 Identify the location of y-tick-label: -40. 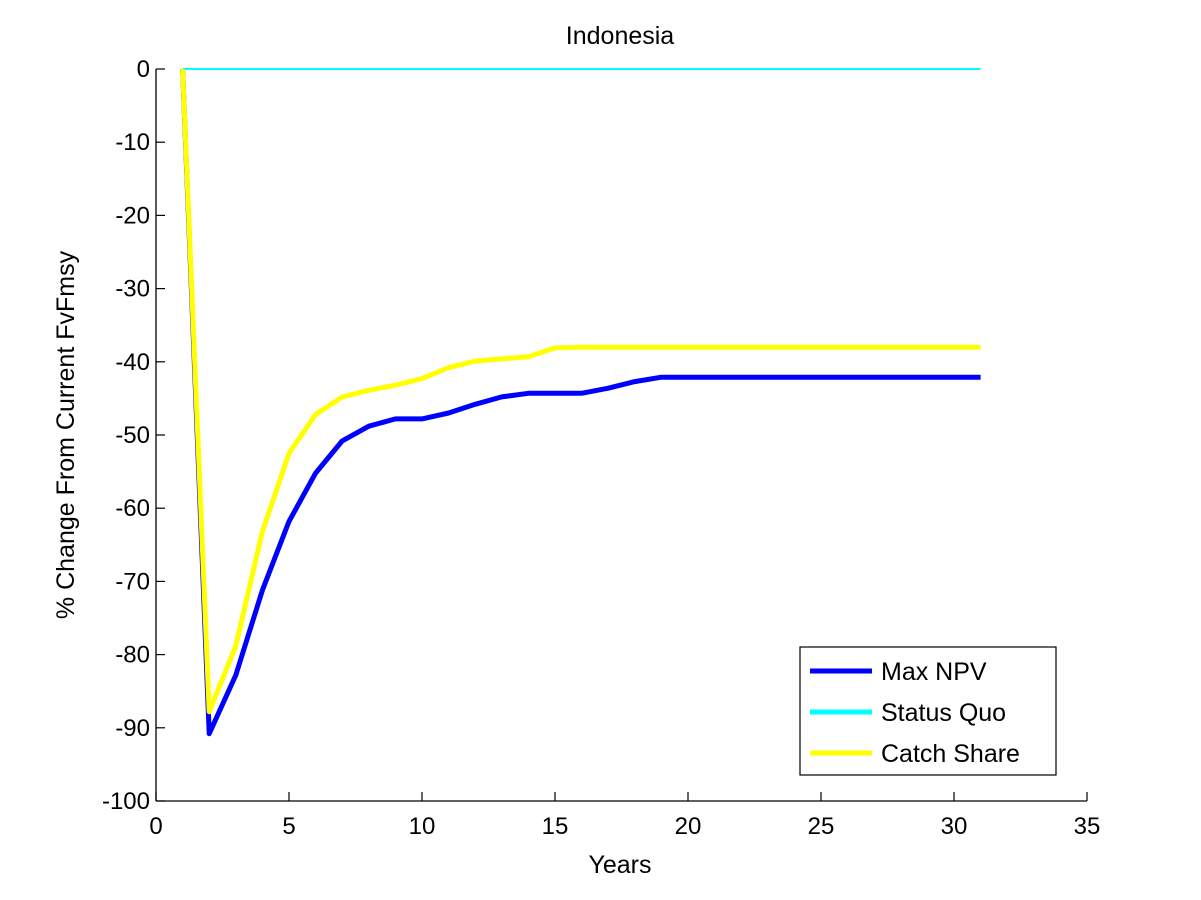
(132, 362).